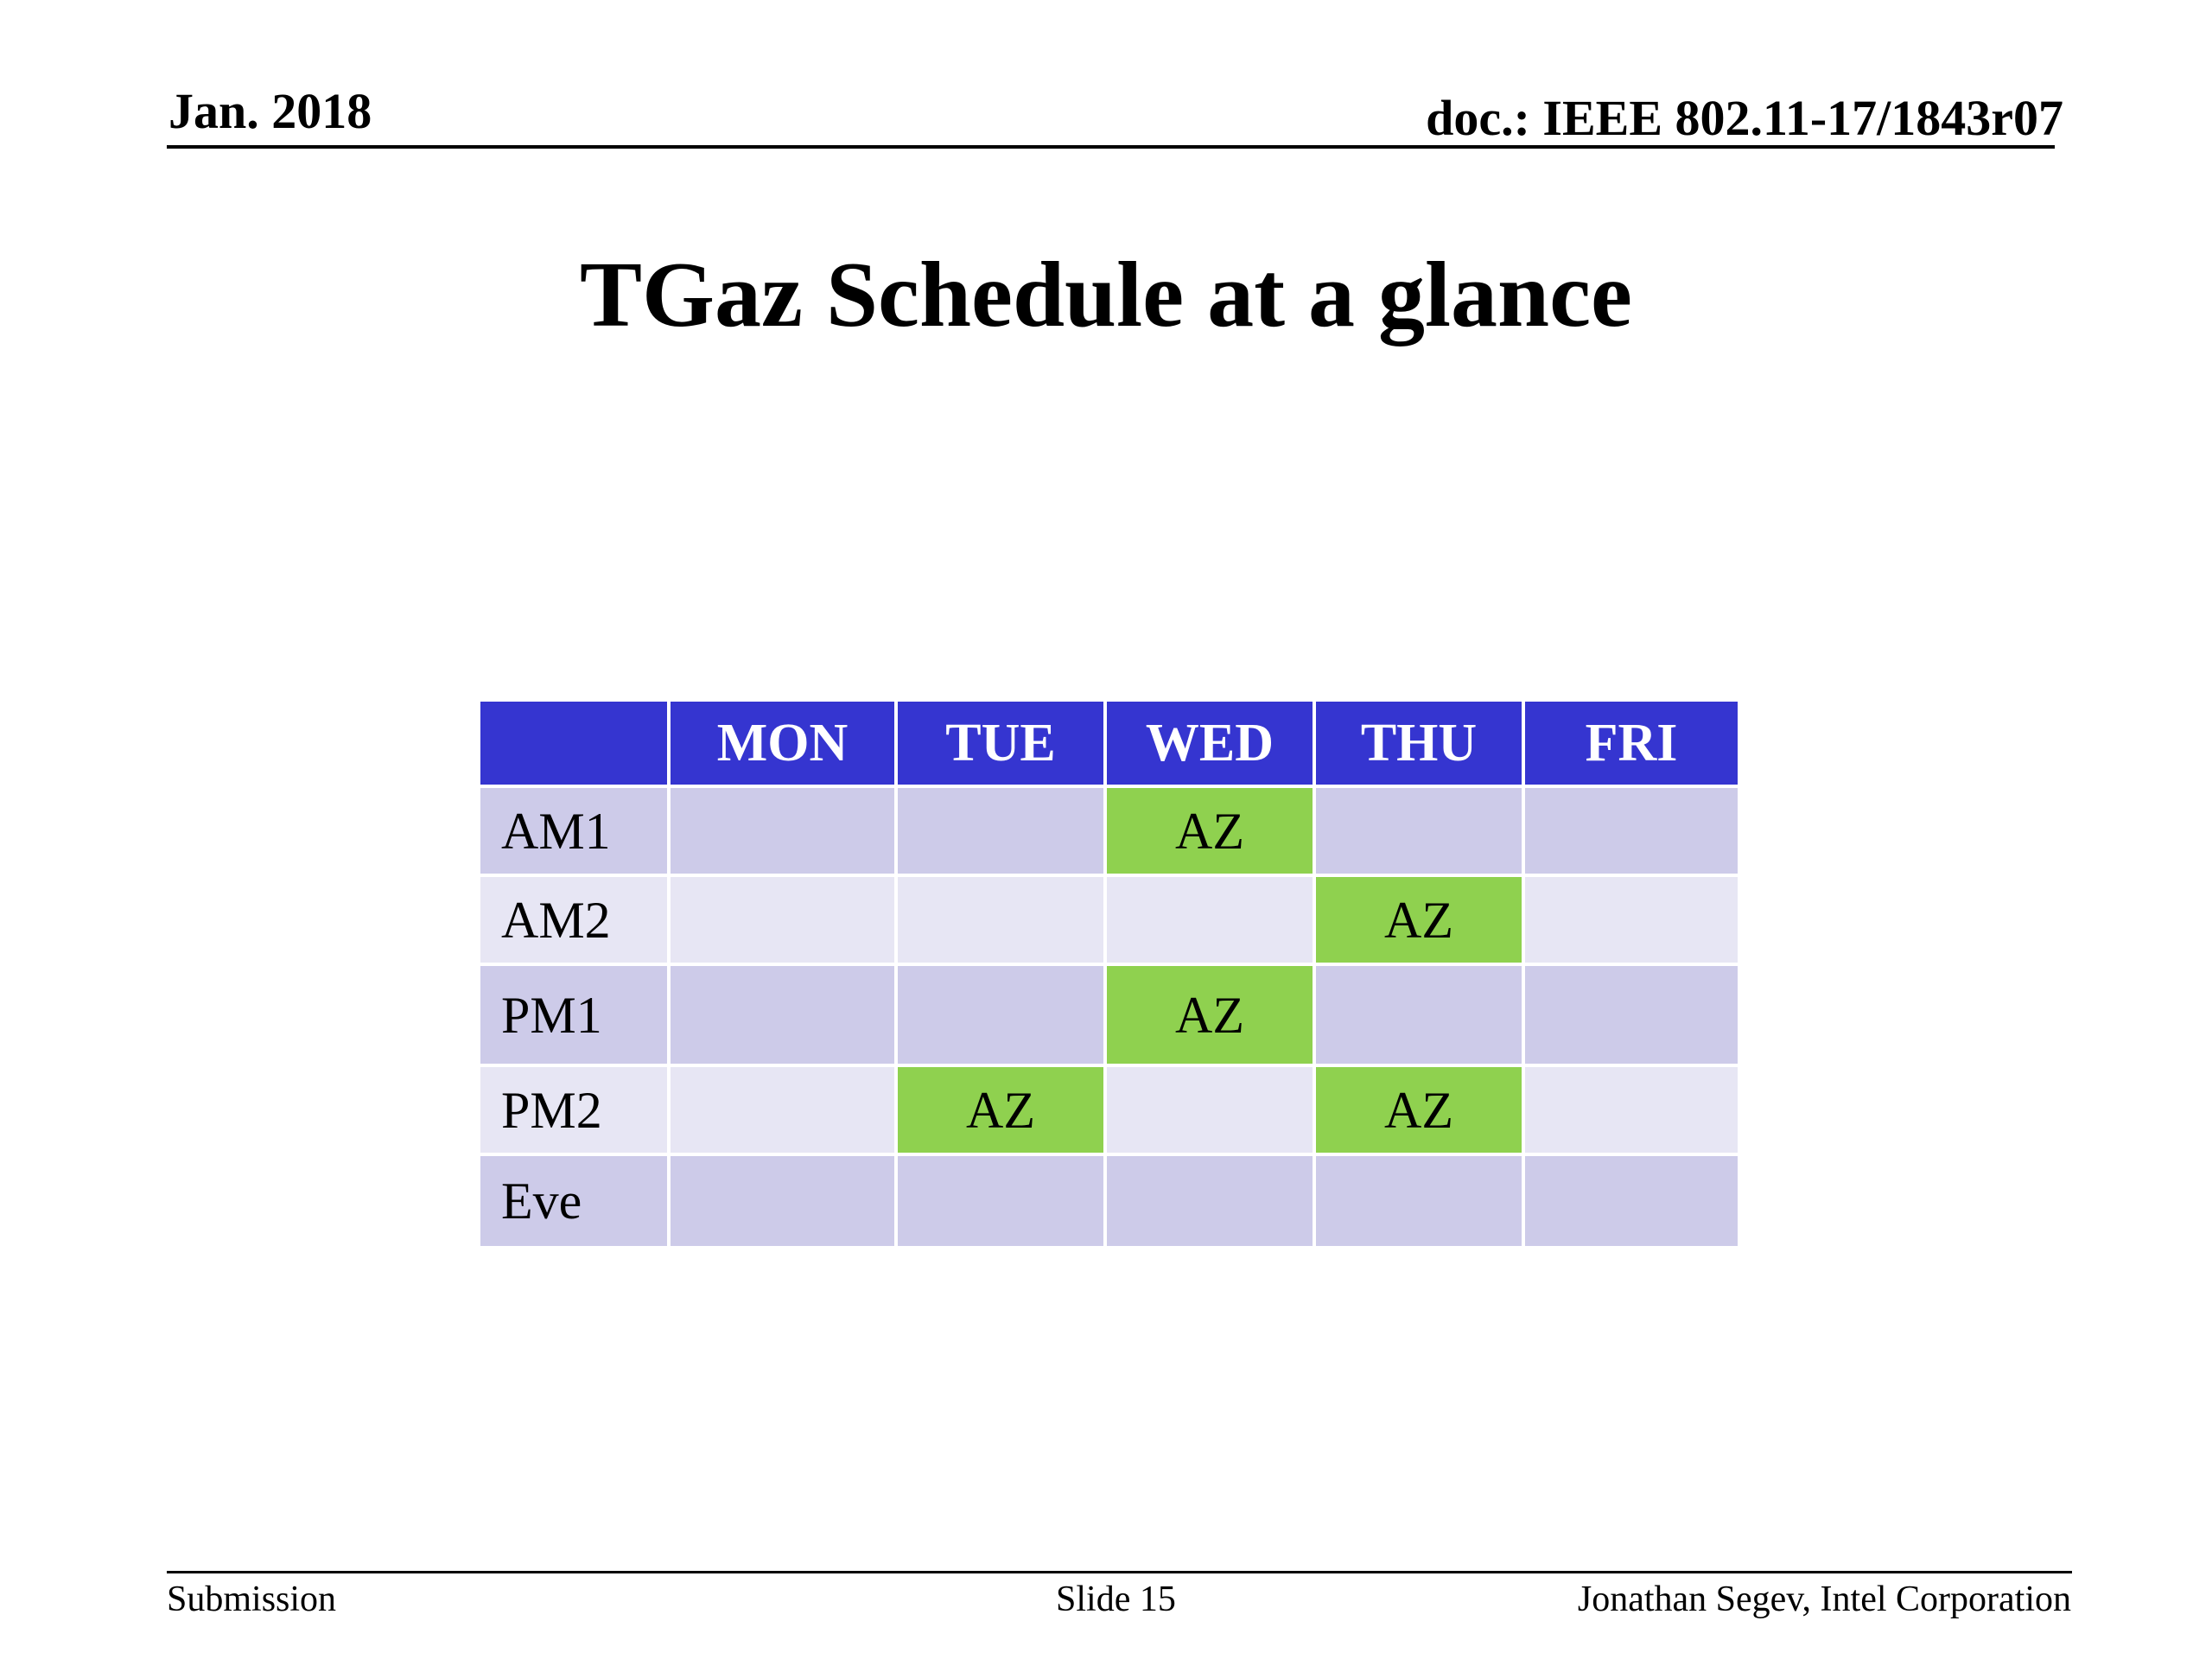  What do you see at coordinates (1420, 921) in the screenshot?
I see `cell-am2-thu: AZ` at bounding box center [1420, 921].